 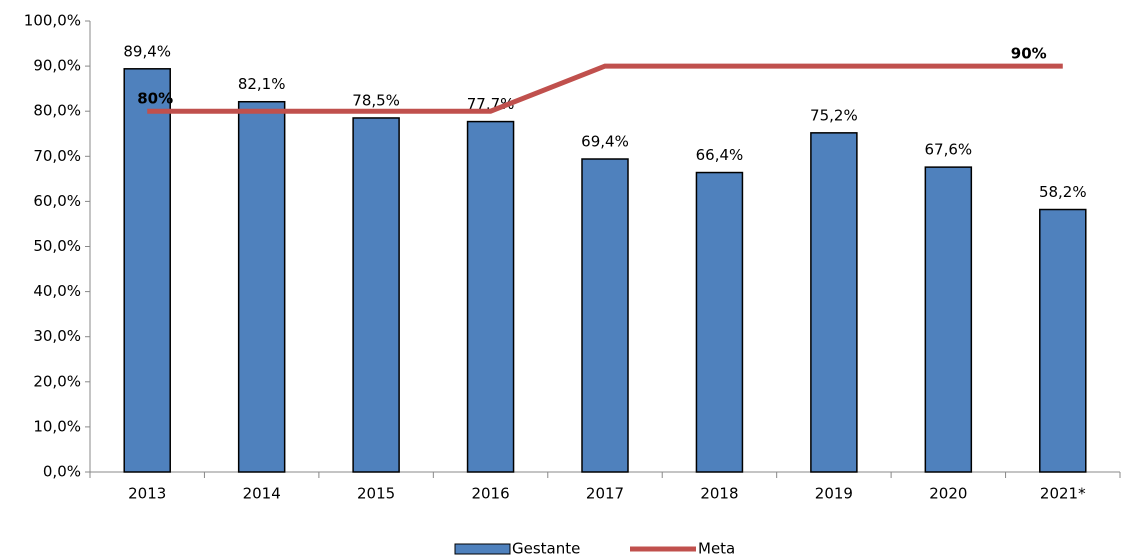 What do you see at coordinates (834, 494) in the screenshot?
I see `x-tick-label: 2019` at bounding box center [834, 494].